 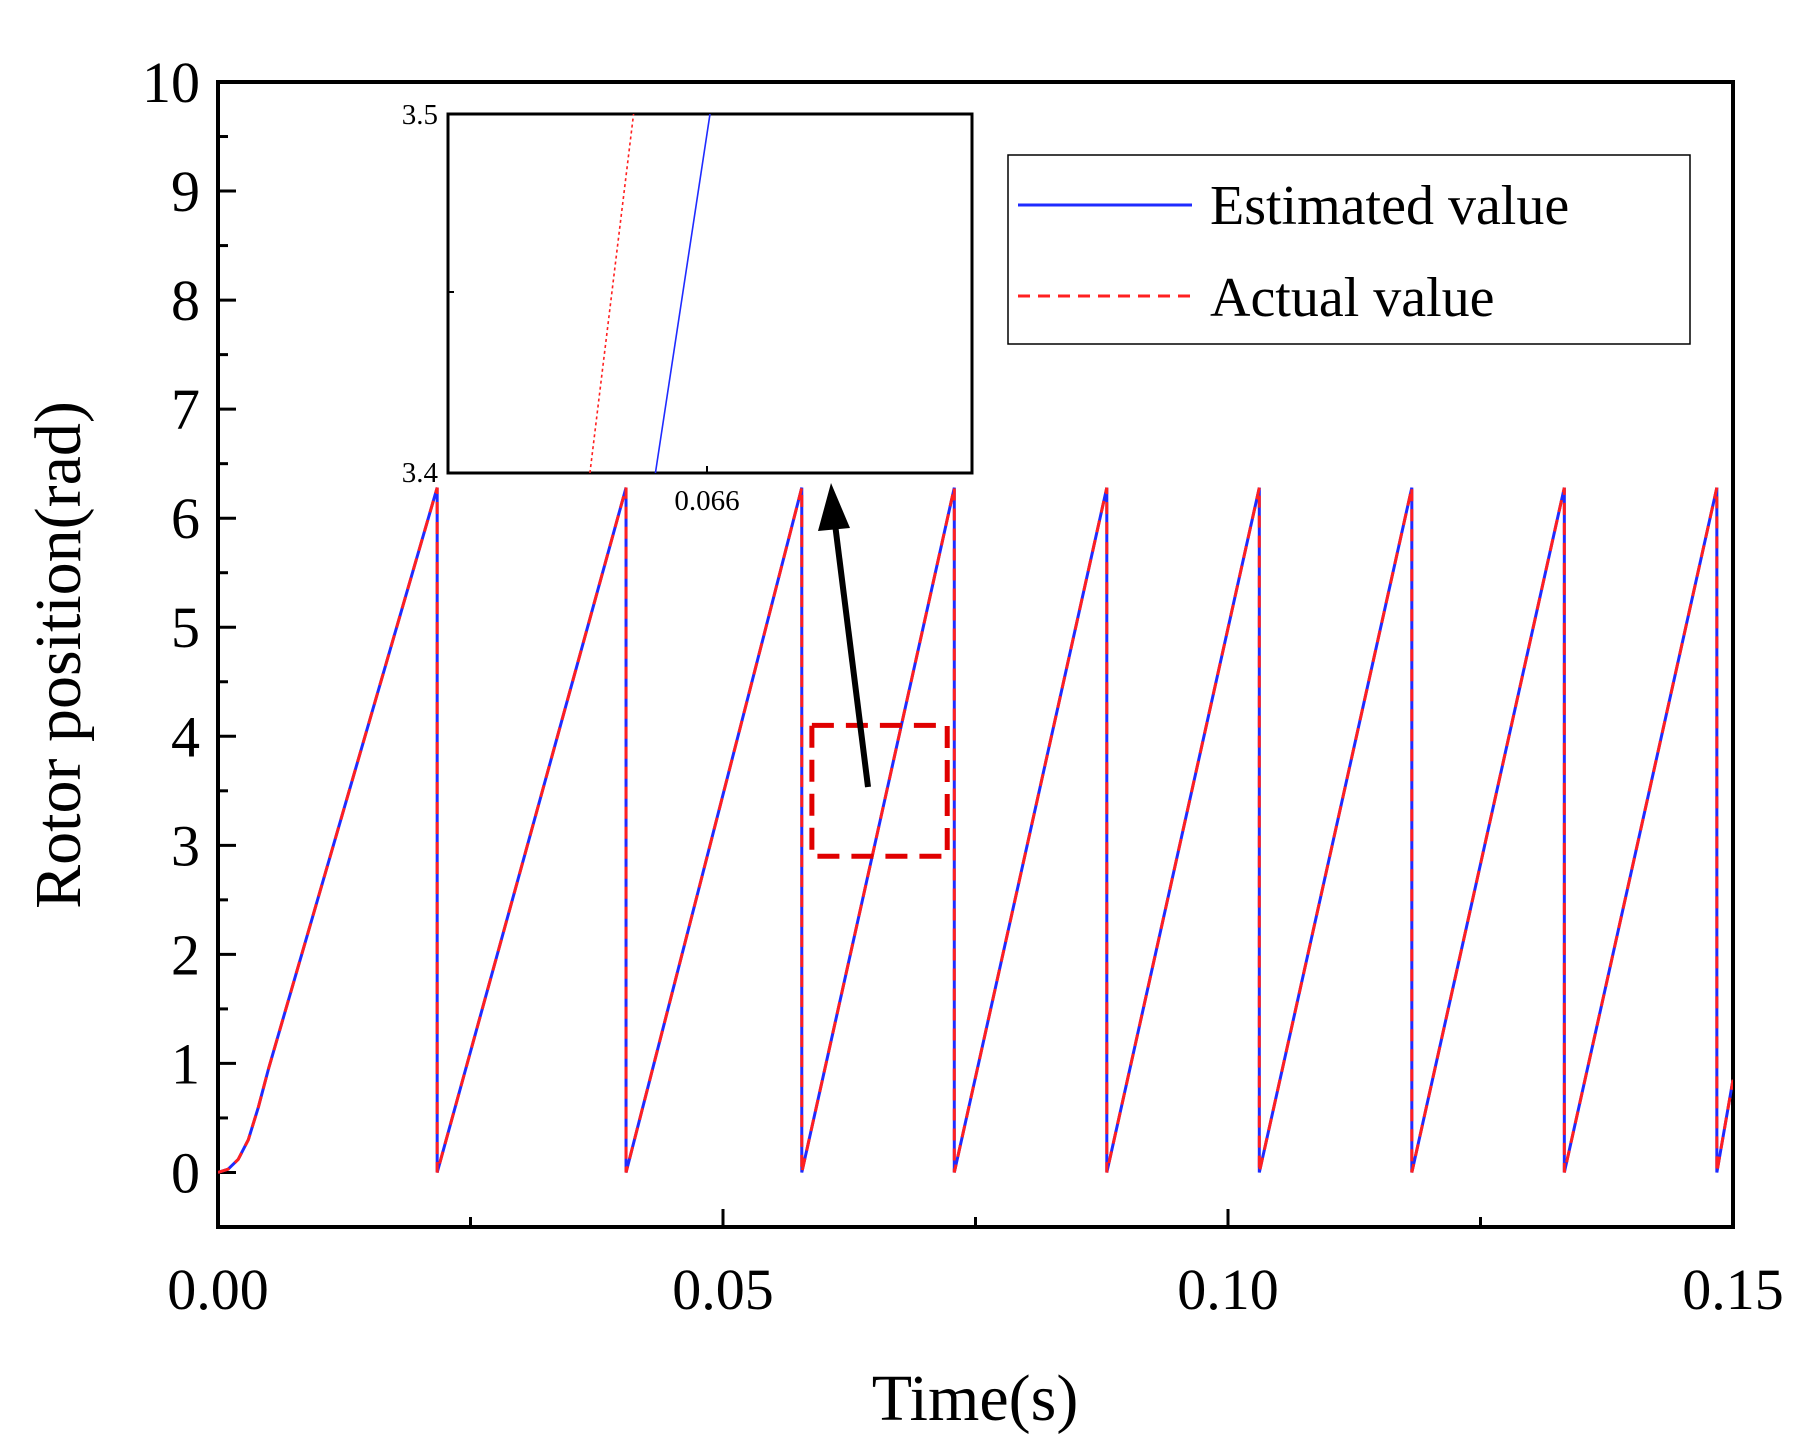 I want to click on y-axis-title: Rotor position(rad), so click(x=58, y=655).